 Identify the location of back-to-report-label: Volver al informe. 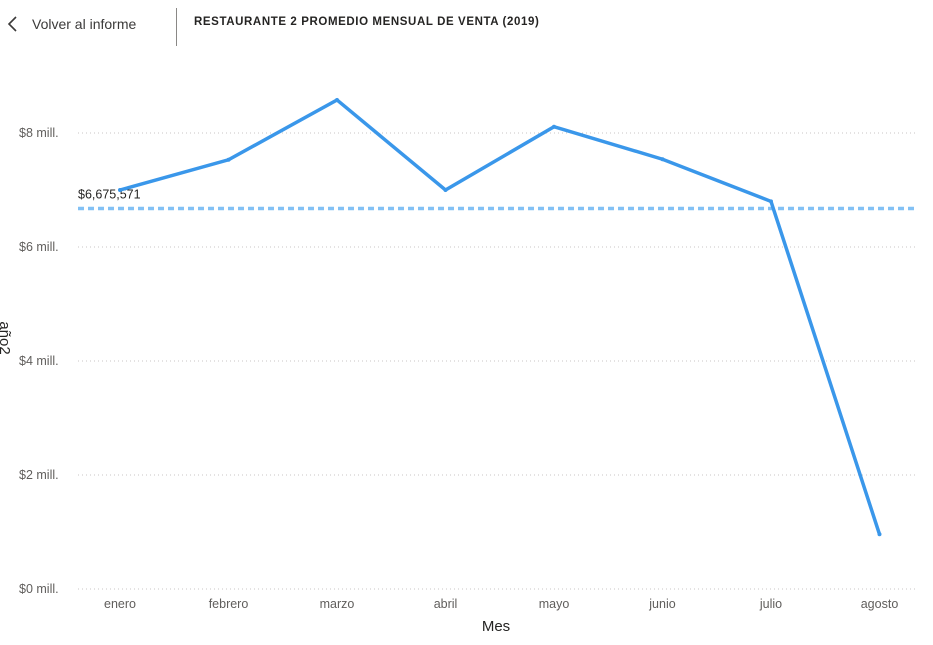
(84, 24).